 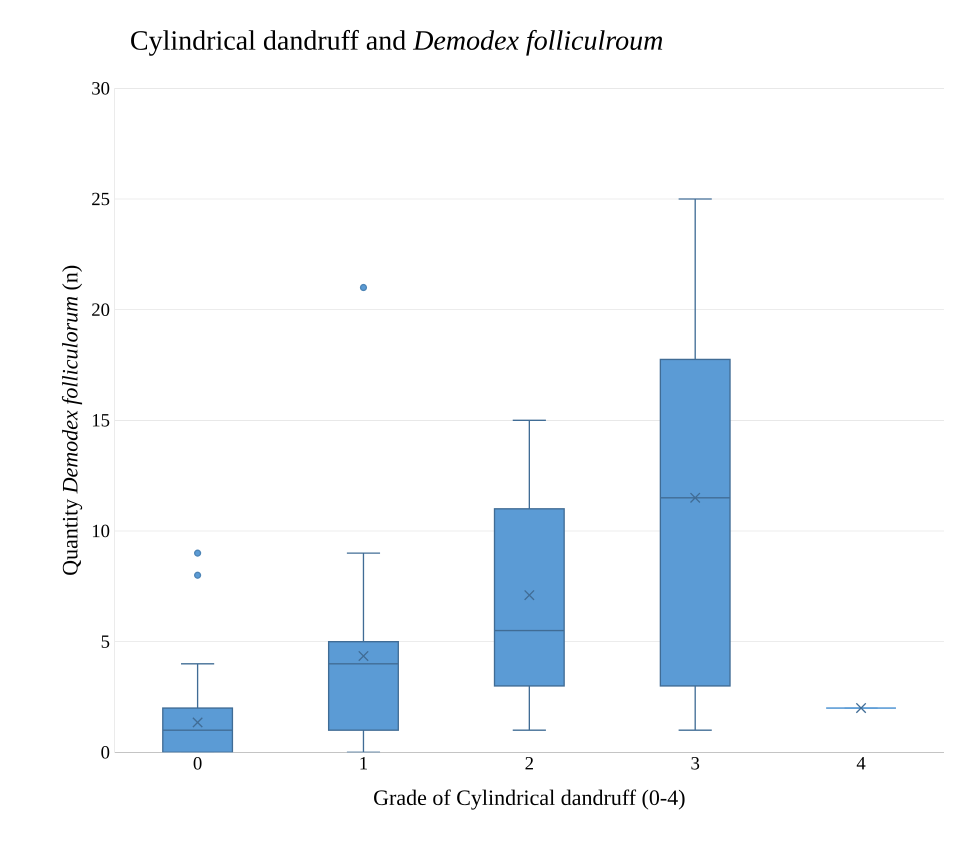 What do you see at coordinates (105, 752) in the screenshot?
I see `y-tick-label: 0` at bounding box center [105, 752].